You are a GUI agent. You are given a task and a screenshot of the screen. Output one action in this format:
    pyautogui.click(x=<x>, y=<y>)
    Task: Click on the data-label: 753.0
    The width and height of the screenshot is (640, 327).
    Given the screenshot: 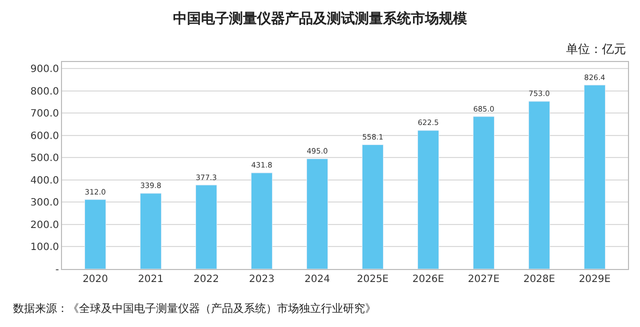 What is the action you would take?
    pyautogui.click(x=539, y=93)
    